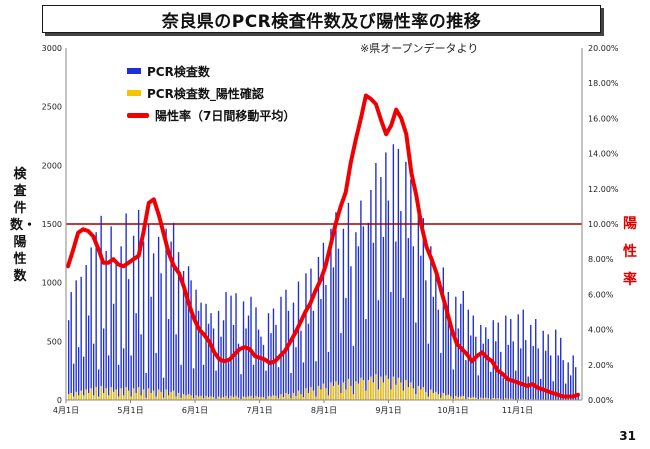 Image resolution: width=650 pixels, height=449 pixels. What do you see at coordinates (211, 93) in the screenshot?
I see `legend-item-positives: PCR検査数_陽性確認` at bounding box center [211, 93].